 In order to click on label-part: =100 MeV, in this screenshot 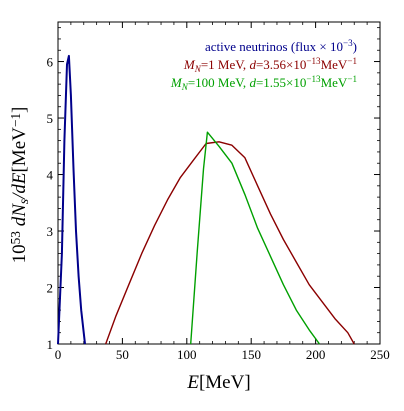, I will do `click(219, 82)`.